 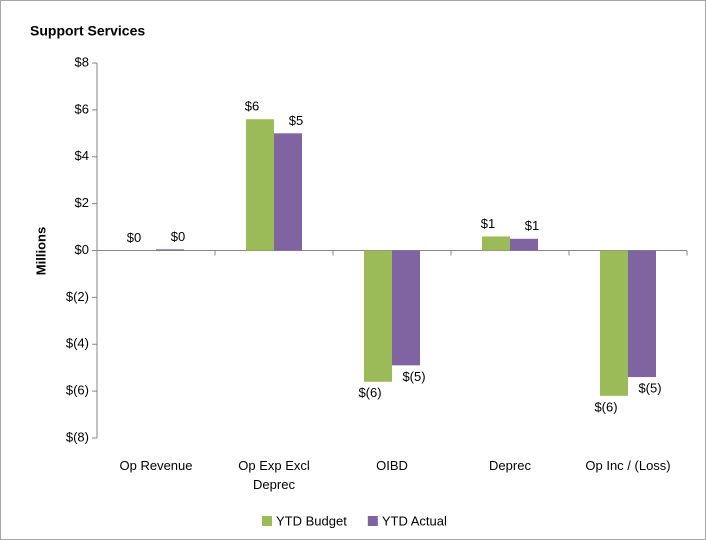 I want to click on data-label: $5, so click(x=296, y=120).